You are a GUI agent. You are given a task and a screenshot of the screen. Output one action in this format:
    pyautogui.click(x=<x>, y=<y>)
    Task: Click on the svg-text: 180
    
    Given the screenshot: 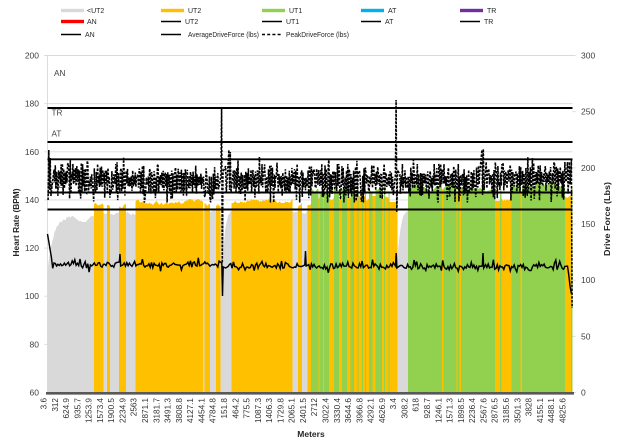 What is the action you would take?
    pyautogui.click(x=32, y=104)
    